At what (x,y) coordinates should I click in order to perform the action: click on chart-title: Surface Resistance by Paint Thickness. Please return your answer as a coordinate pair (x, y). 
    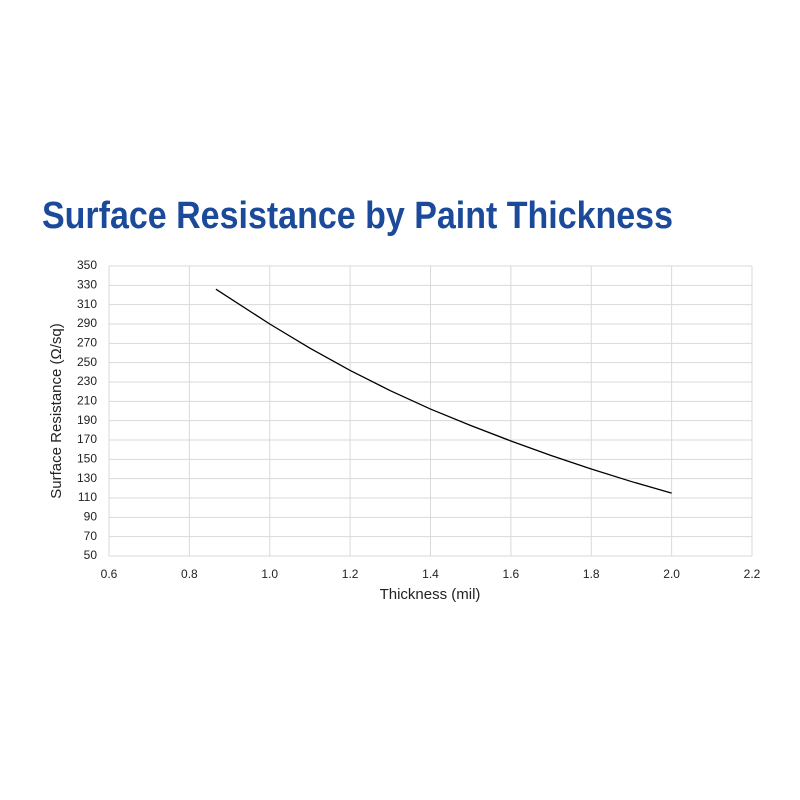
    Looking at the image, I should click on (357, 216).